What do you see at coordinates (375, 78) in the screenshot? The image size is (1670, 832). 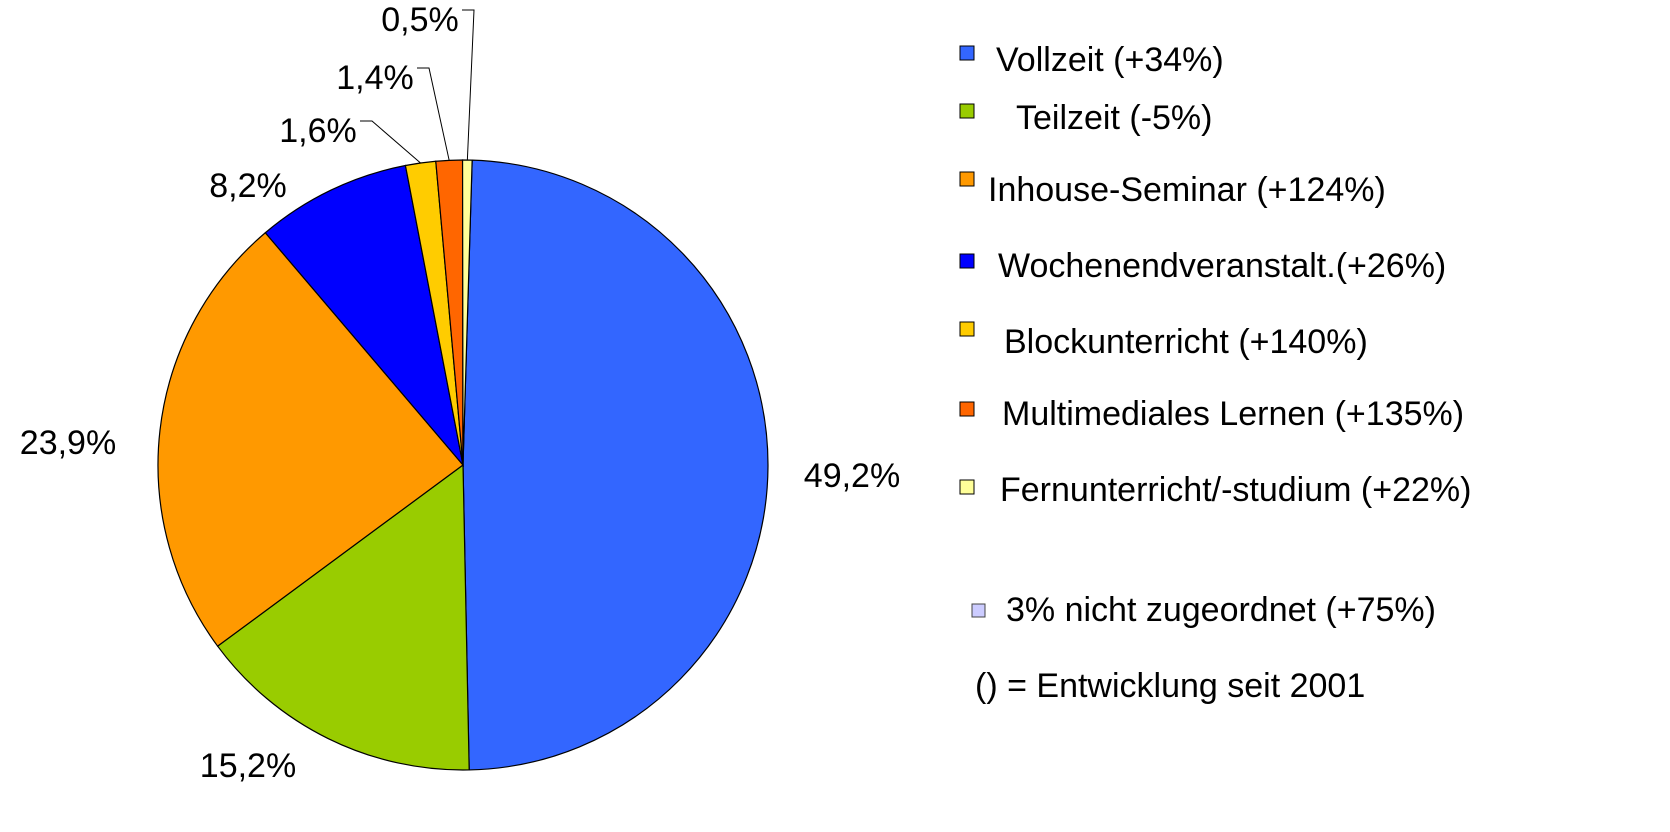 I see `slice-label: 1,4%` at bounding box center [375, 78].